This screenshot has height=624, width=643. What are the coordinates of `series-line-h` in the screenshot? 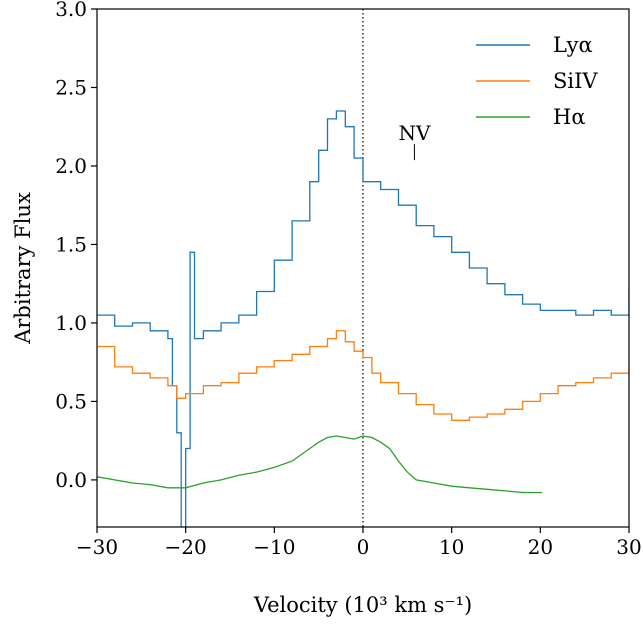 It's located at (320, 464).